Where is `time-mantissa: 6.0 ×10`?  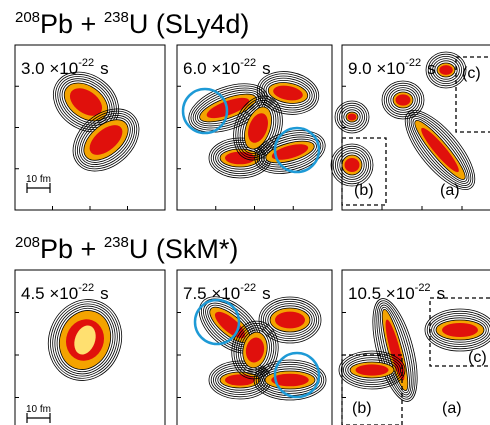 time-mantissa: 6.0 ×10 is located at coordinates (211, 68).